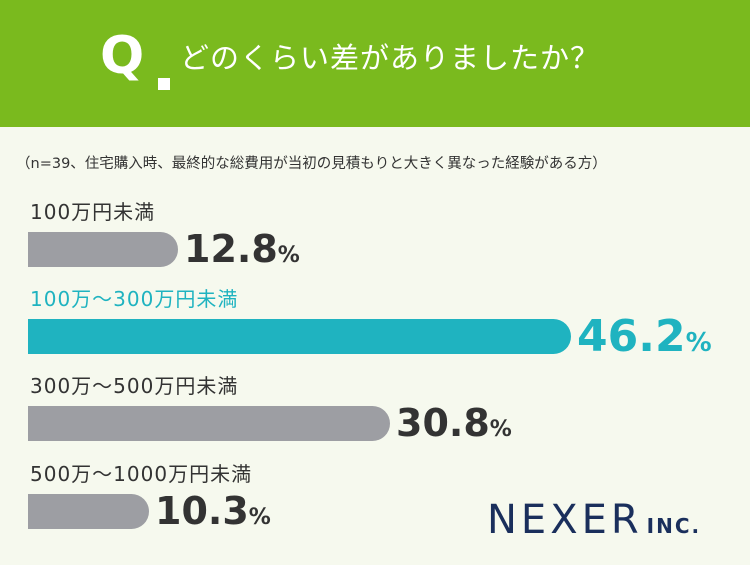 This screenshot has height=565, width=750. What do you see at coordinates (631, 336) in the screenshot?
I see `value-number: 46.2` at bounding box center [631, 336].